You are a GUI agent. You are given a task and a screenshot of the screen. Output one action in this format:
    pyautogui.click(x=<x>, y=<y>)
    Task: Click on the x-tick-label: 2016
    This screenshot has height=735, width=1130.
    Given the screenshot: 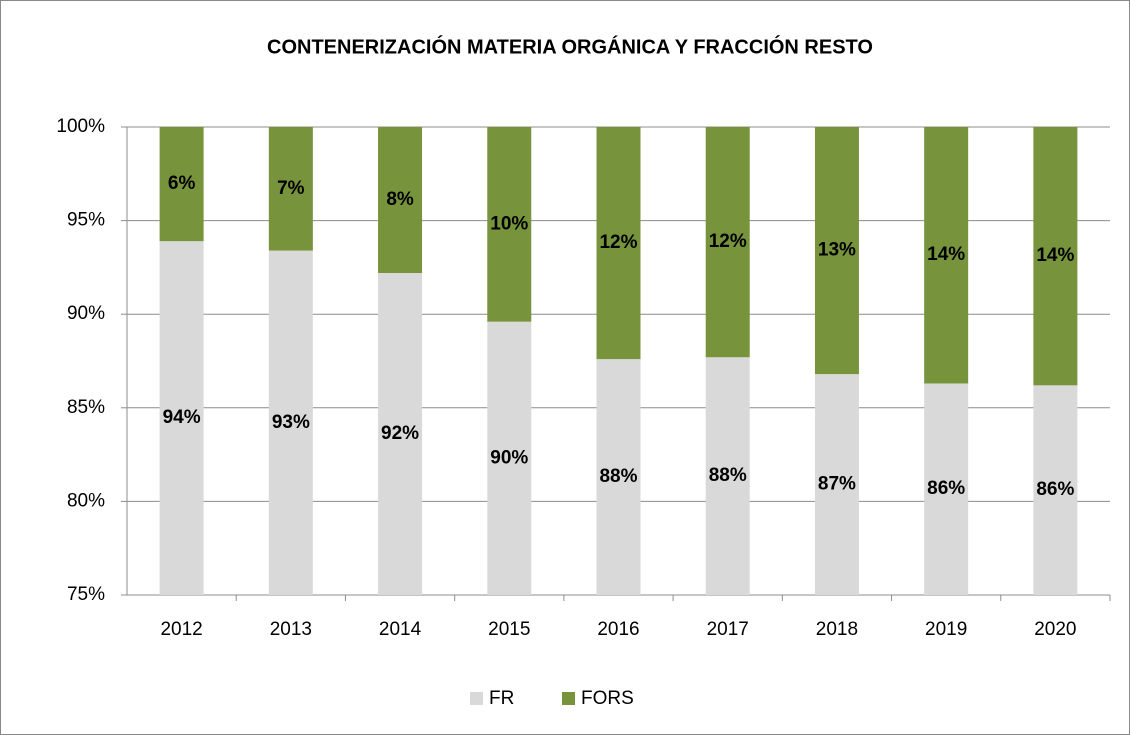 What is the action you would take?
    pyautogui.click(x=618, y=629)
    